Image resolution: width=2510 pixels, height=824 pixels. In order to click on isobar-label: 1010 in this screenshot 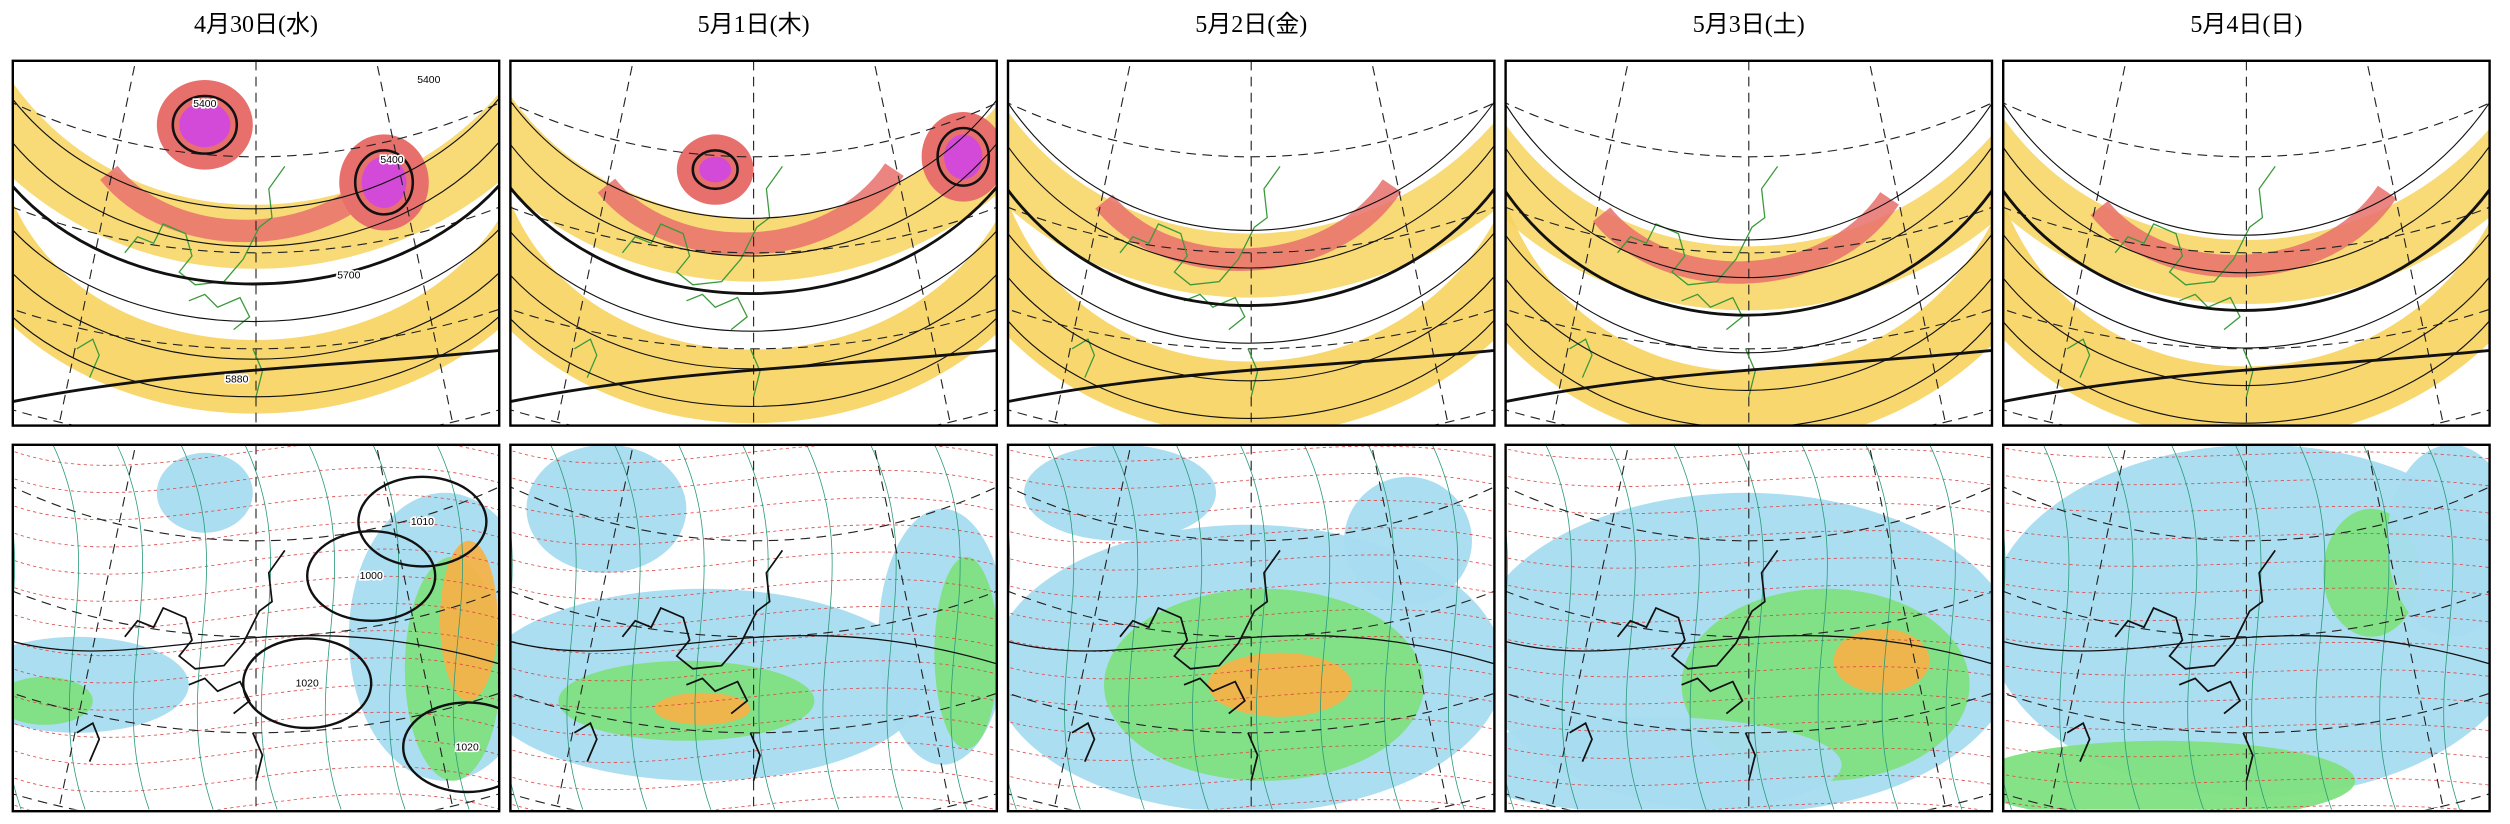, I will do `click(422, 522)`.